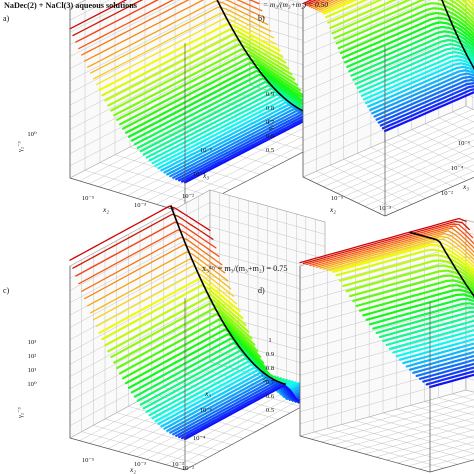 The image size is (474, 474). What do you see at coordinates (199, 438) in the screenshot?
I see `y-tick-label: 10⁻⁴` at bounding box center [199, 438].